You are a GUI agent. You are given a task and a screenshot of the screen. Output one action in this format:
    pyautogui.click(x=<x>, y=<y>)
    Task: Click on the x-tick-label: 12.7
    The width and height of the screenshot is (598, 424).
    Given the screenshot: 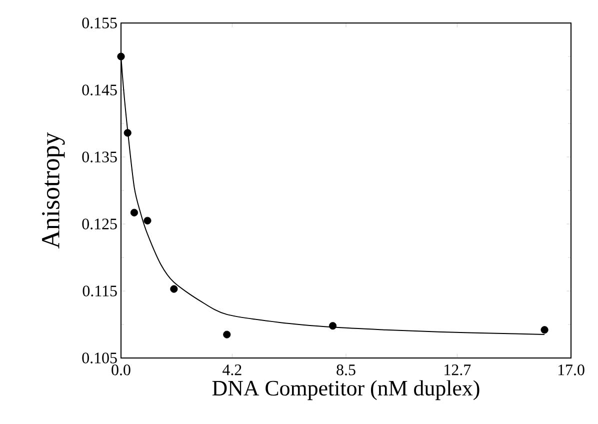 What is the action you would take?
    pyautogui.click(x=457, y=370)
    